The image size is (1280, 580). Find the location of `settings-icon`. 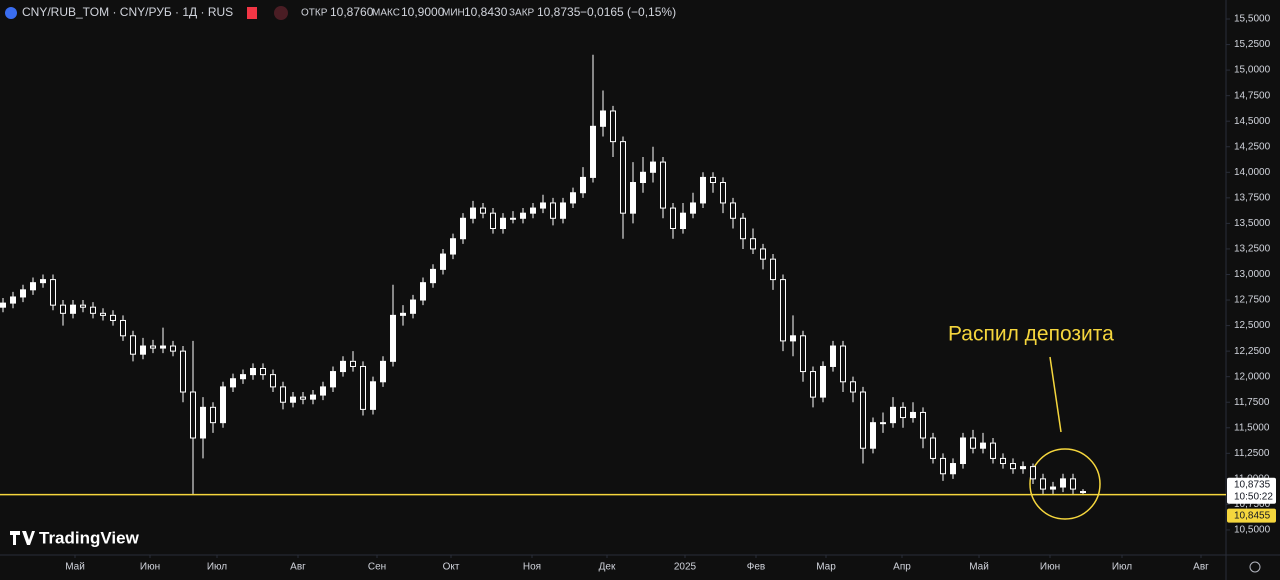

settings-icon is located at coordinates (1255, 567).